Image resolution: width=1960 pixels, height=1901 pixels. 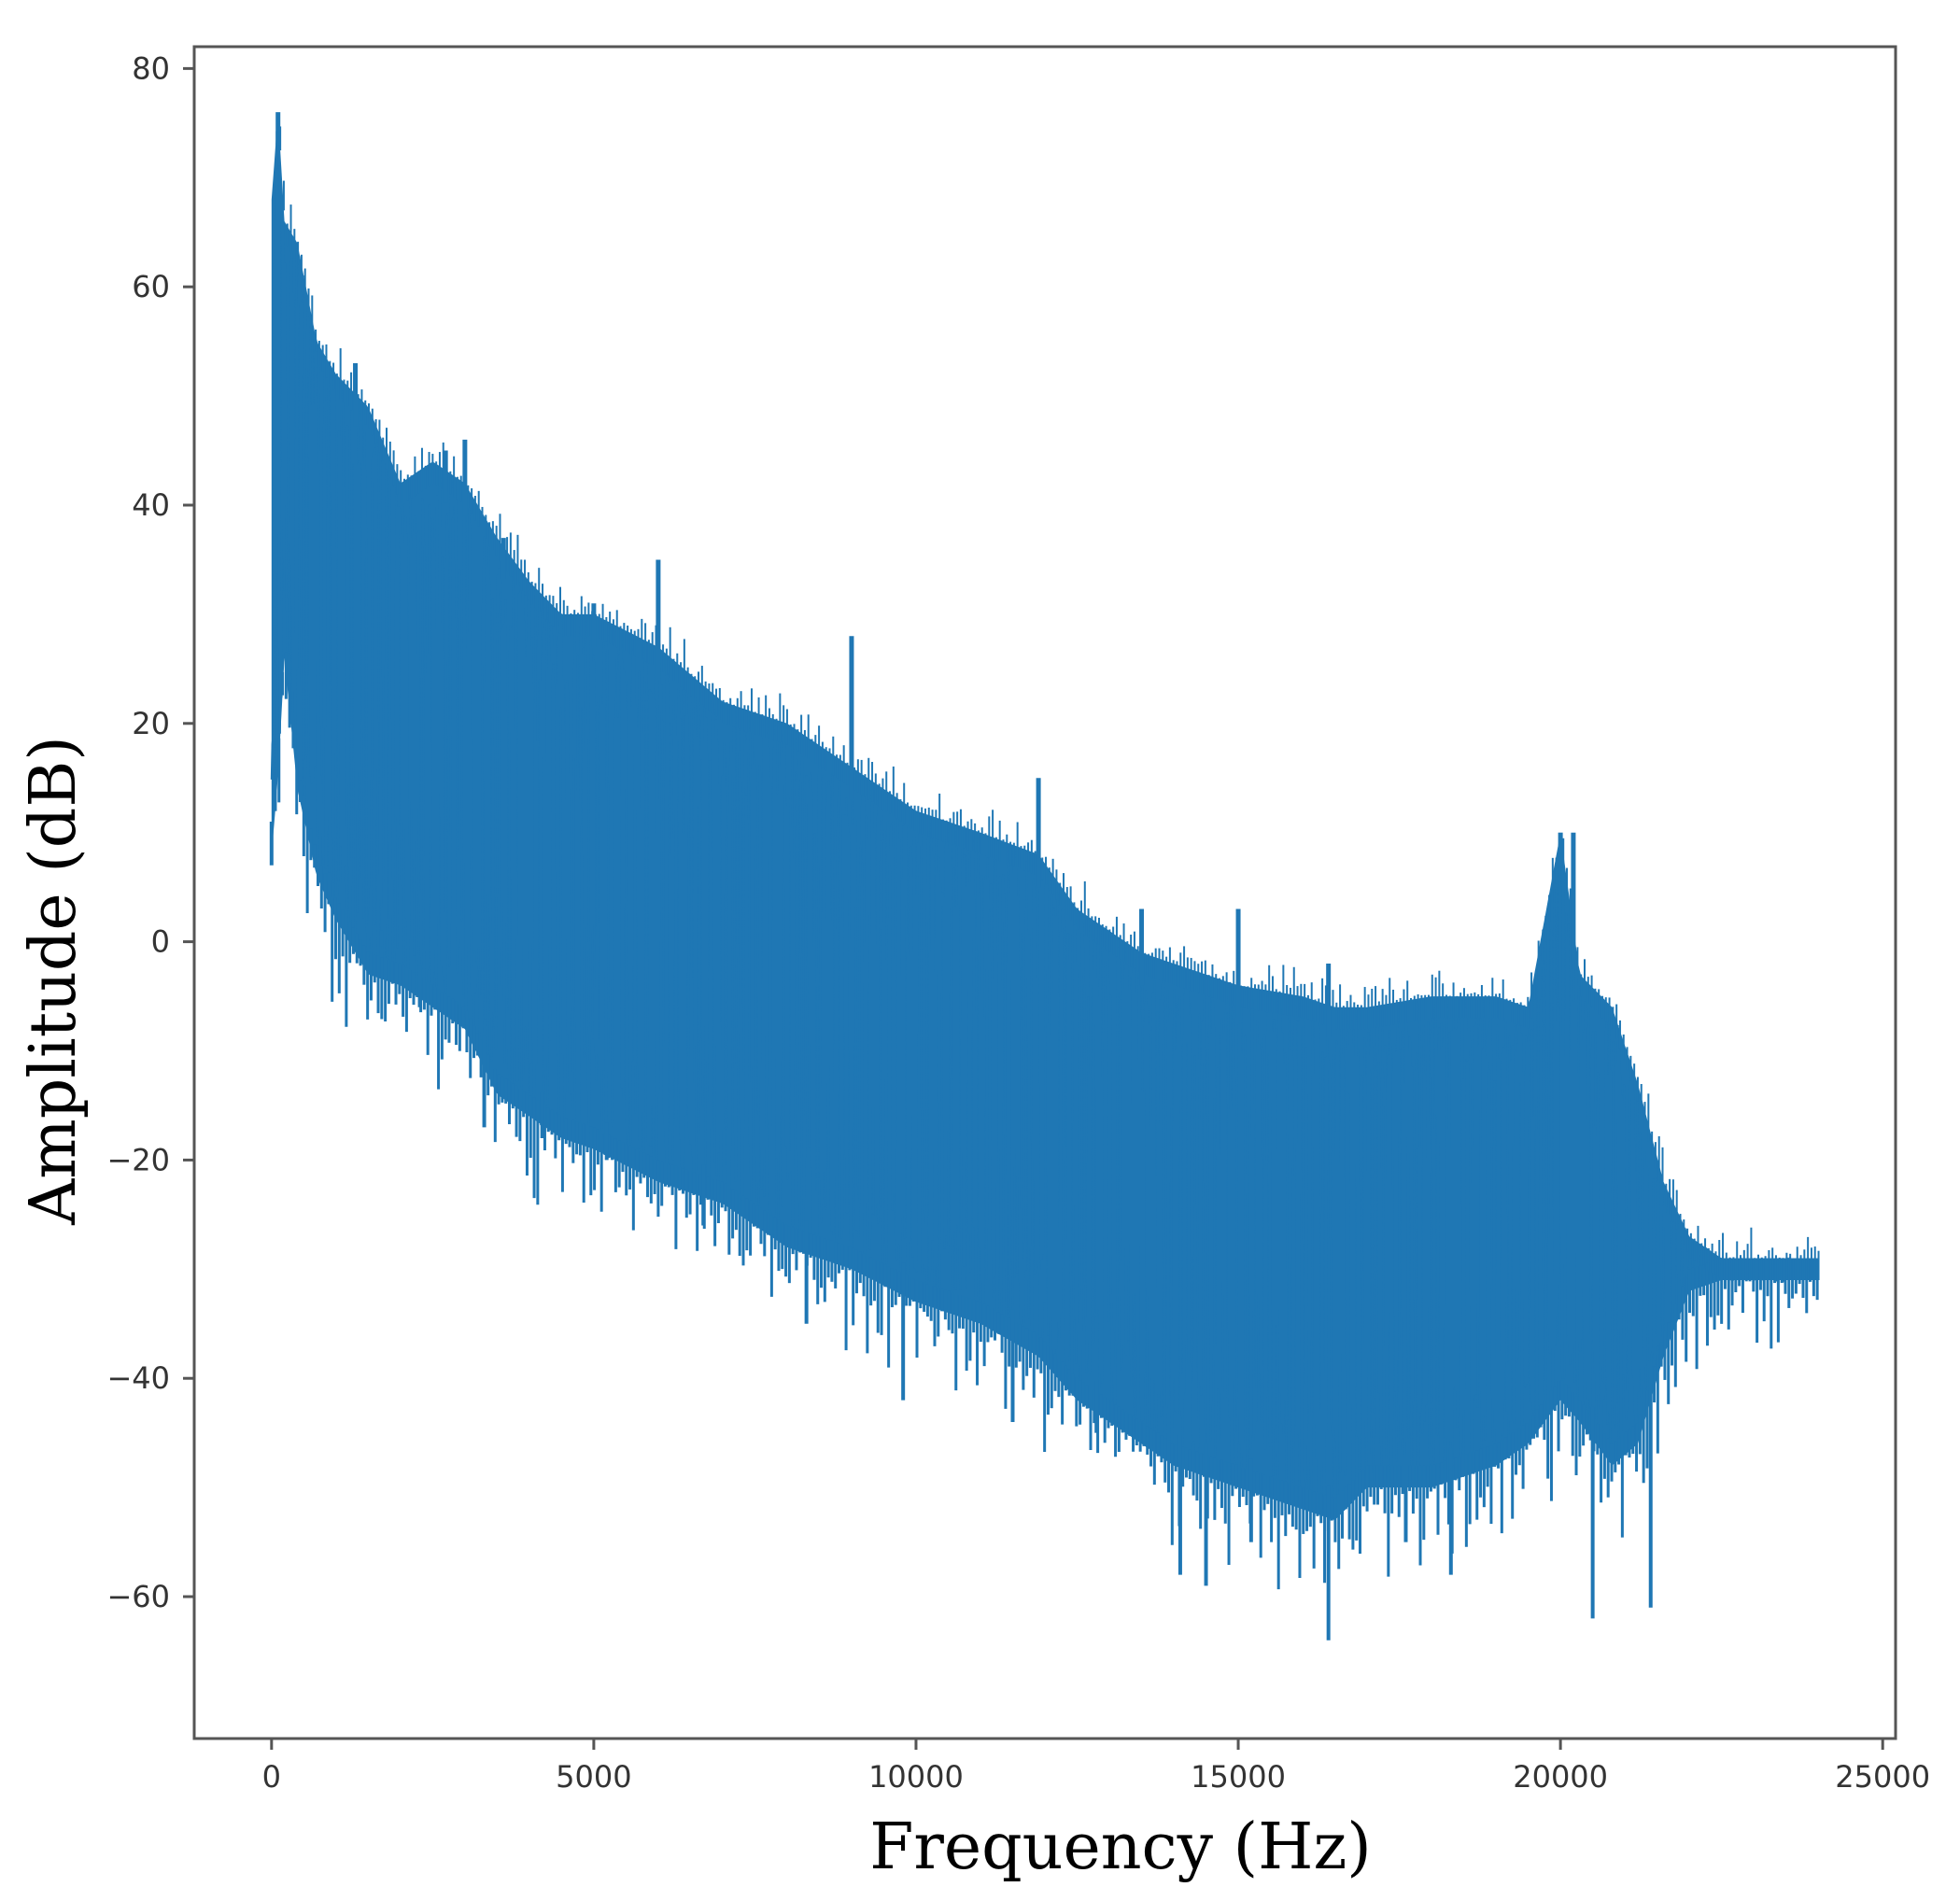 What do you see at coordinates (1238, 1777) in the screenshot?
I see `x-tick-label: 15000` at bounding box center [1238, 1777].